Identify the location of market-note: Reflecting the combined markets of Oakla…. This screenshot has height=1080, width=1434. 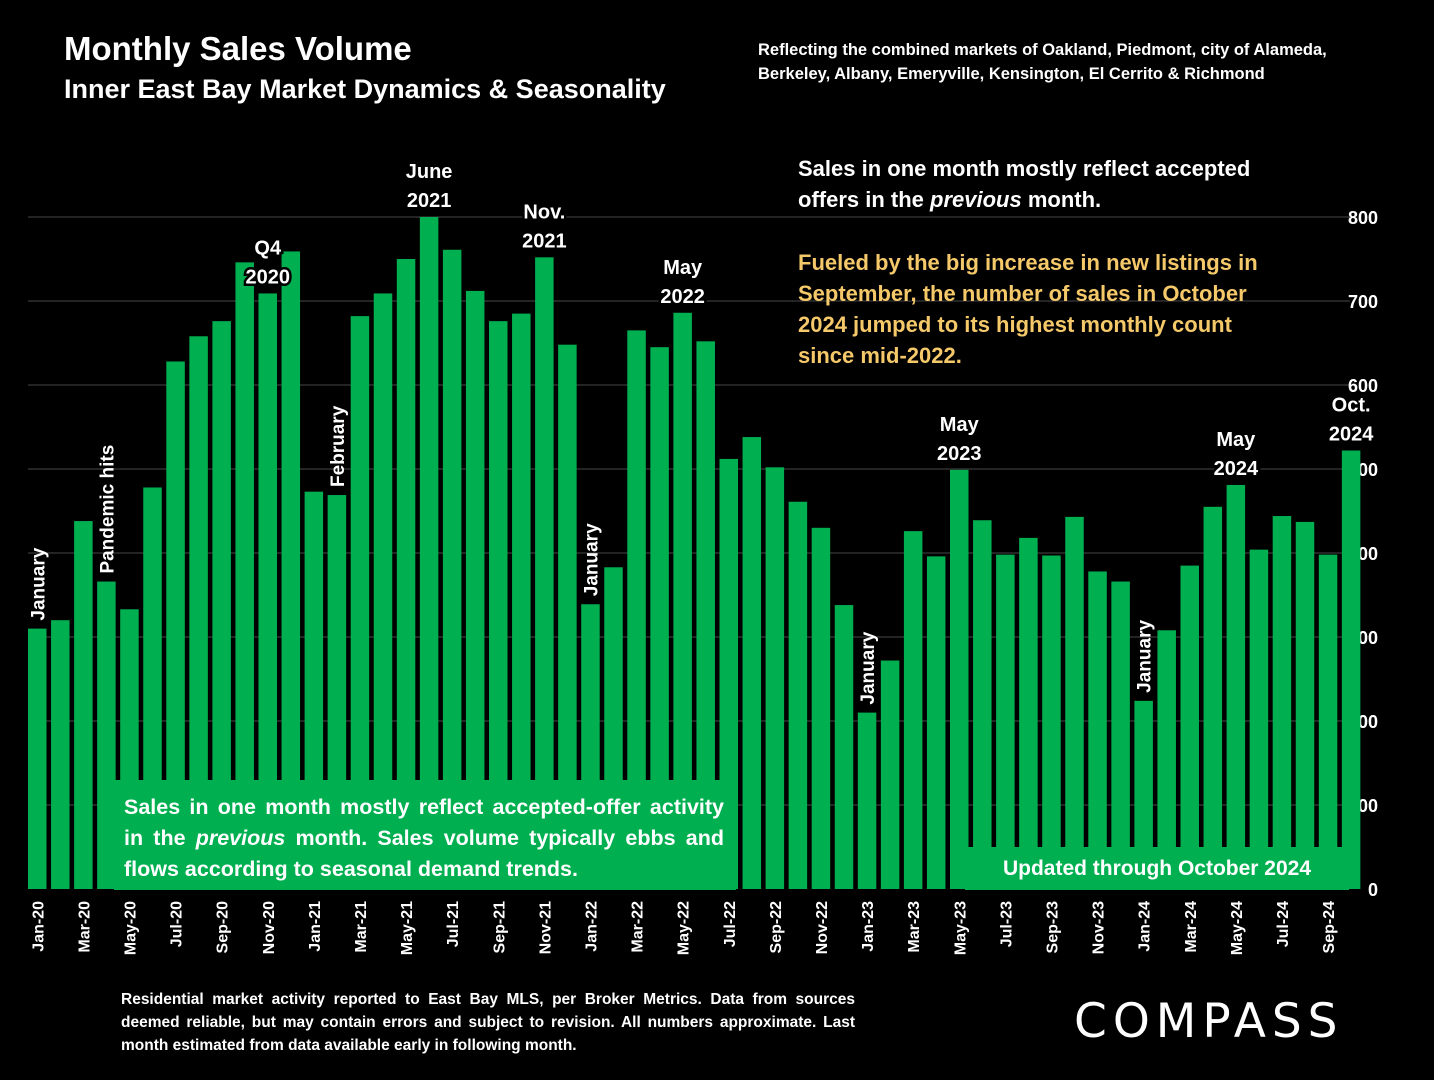
(1078, 62).